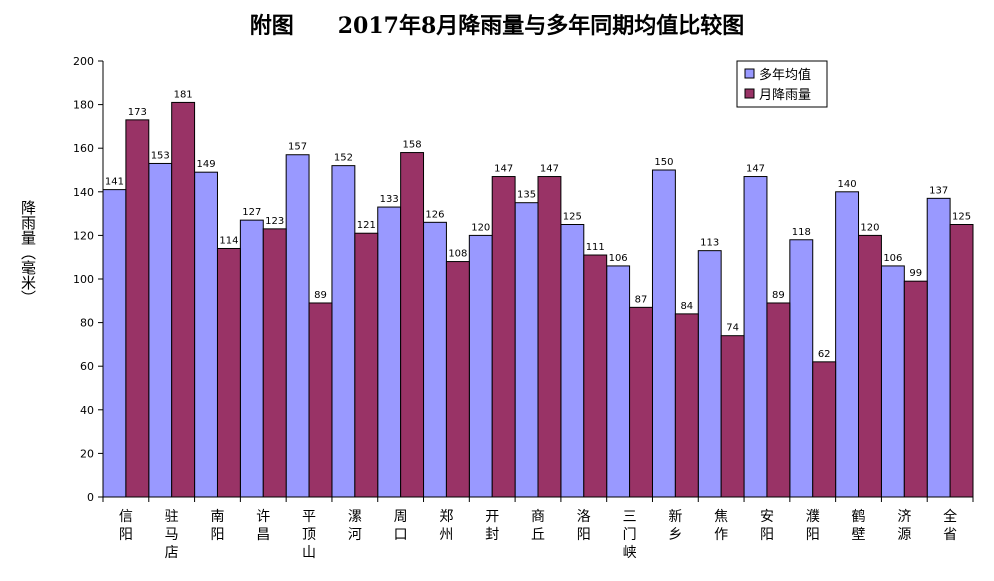 The width and height of the screenshot is (994, 581). I want to click on data-label: 62, so click(824, 354).